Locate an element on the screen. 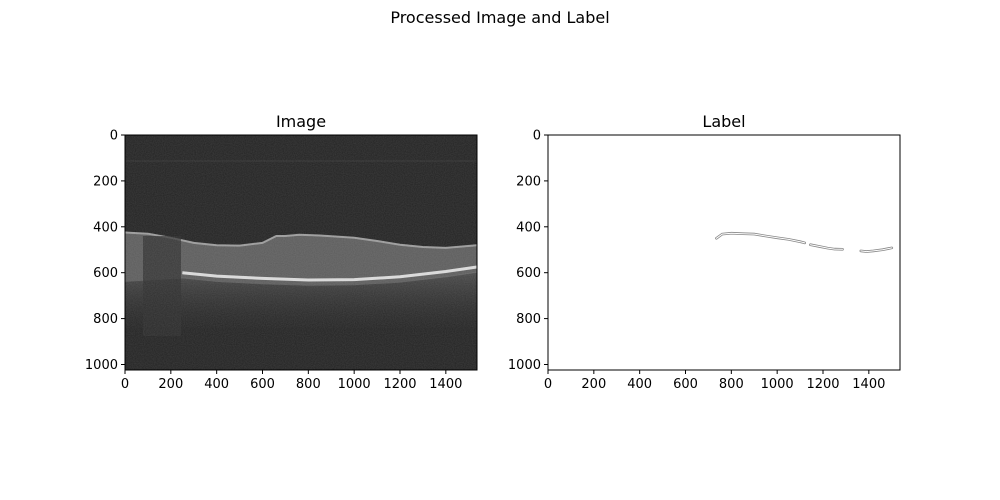  image-xtick-label: 400 is located at coordinates (216, 384).